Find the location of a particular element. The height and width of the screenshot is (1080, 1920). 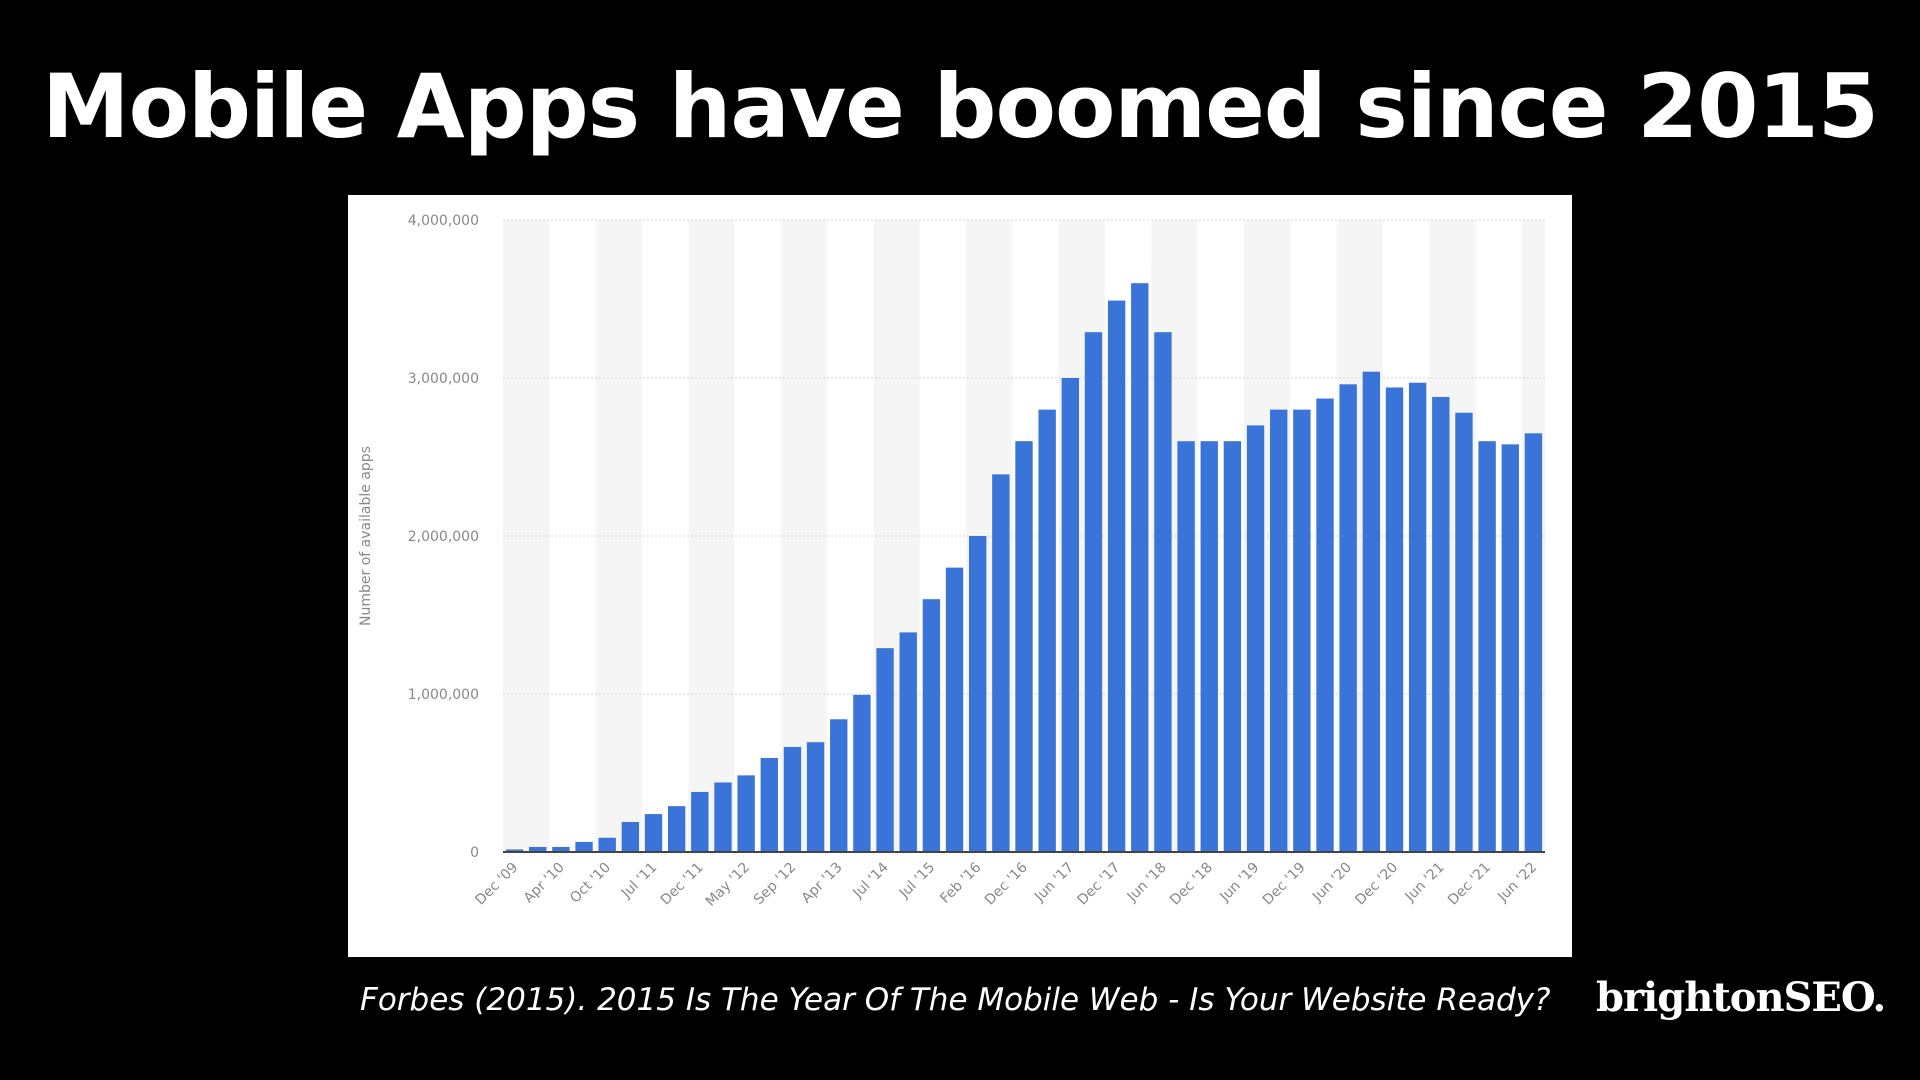

y-axis-title: Number of available apps is located at coordinates (366, 536).